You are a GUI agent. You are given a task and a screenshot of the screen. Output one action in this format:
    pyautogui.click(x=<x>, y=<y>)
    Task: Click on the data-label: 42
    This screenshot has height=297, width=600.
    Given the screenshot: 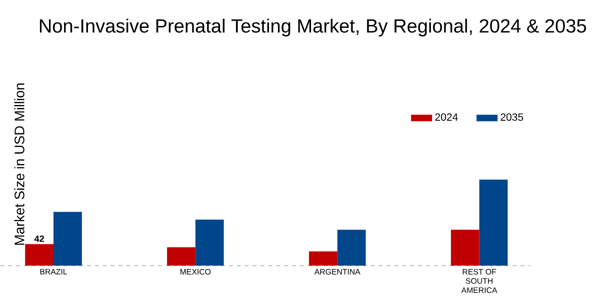 What is the action you would take?
    pyautogui.click(x=39, y=238)
    